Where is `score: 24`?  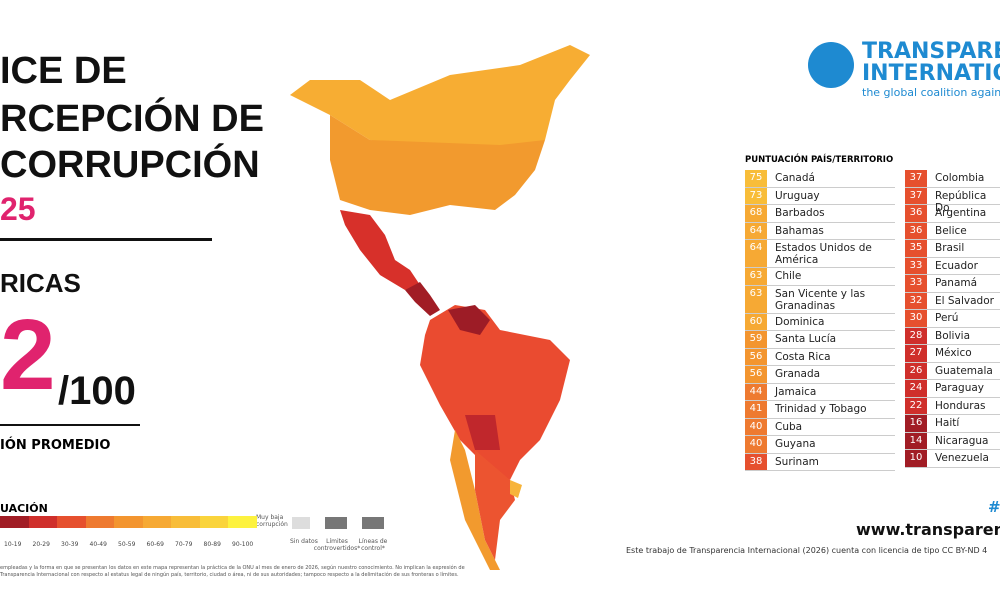 score: 24 is located at coordinates (916, 388).